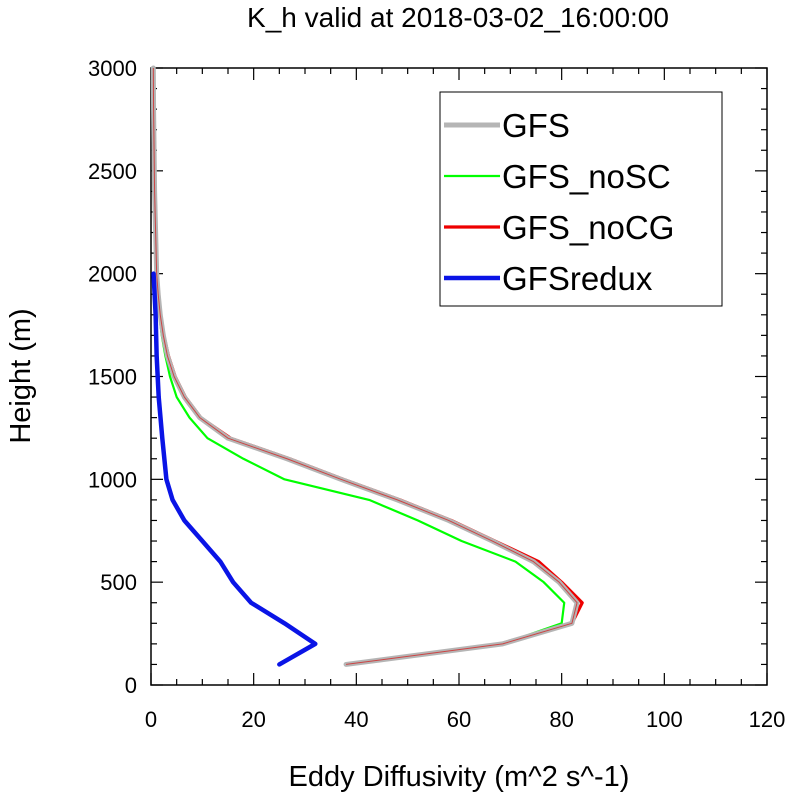 The width and height of the screenshot is (788, 796). I want to click on y-tick-label: 500, so click(118, 582).